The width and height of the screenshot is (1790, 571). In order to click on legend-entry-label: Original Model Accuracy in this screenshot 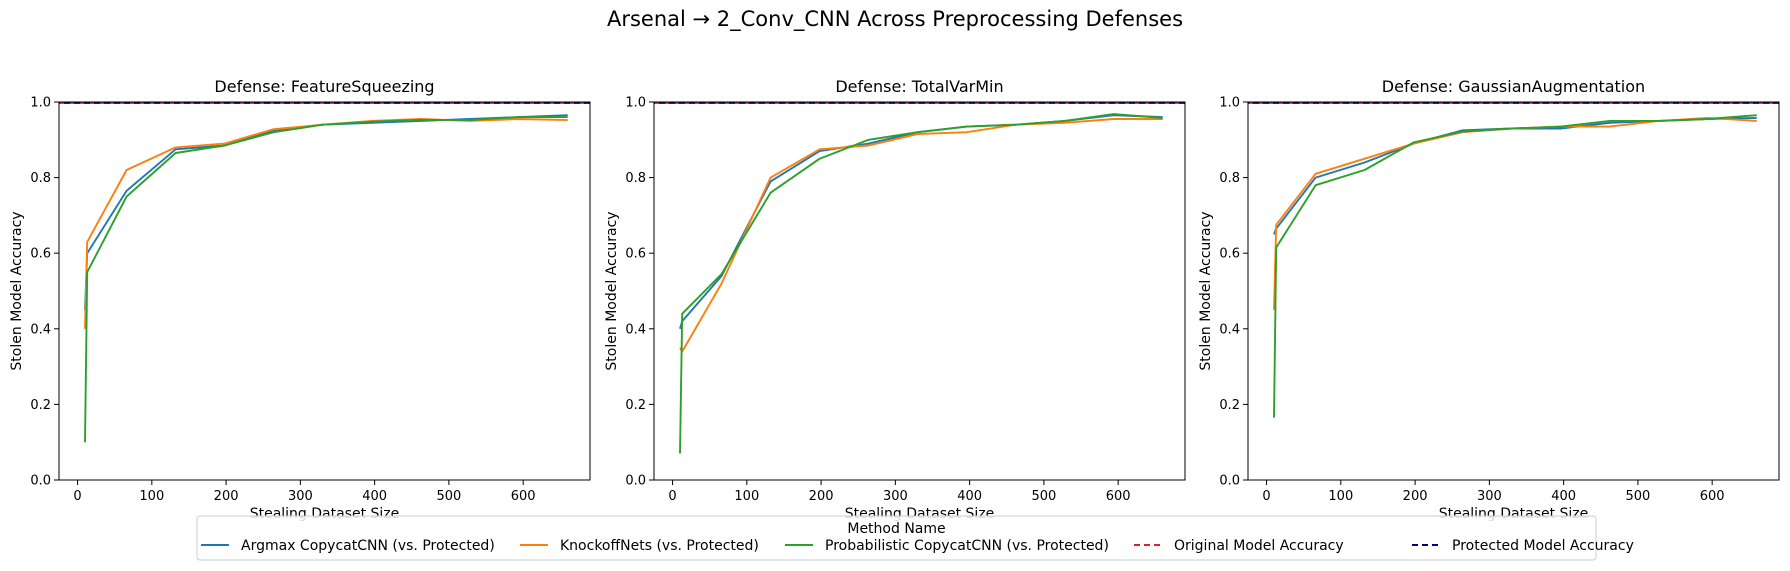, I will do `click(1259, 546)`.